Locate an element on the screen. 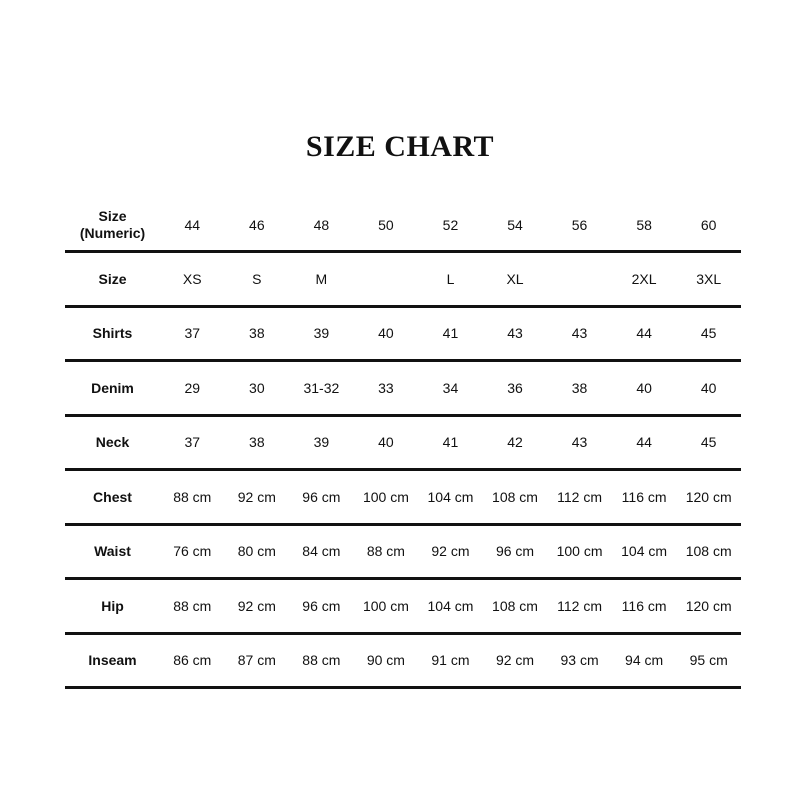 The image size is (800, 800). table-cell: 34 is located at coordinates (450, 388).